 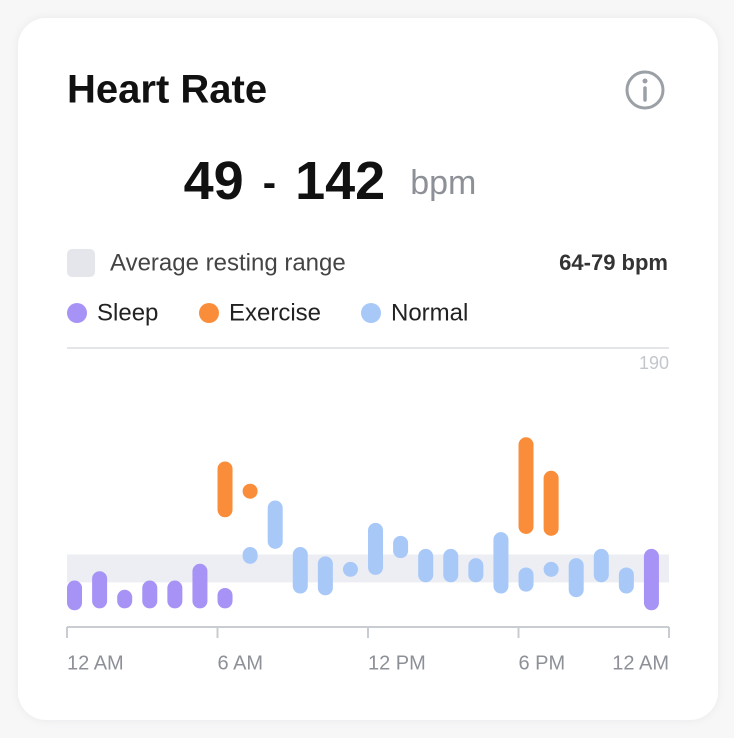 I want to click on range-max: 142, so click(x=340, y=181).